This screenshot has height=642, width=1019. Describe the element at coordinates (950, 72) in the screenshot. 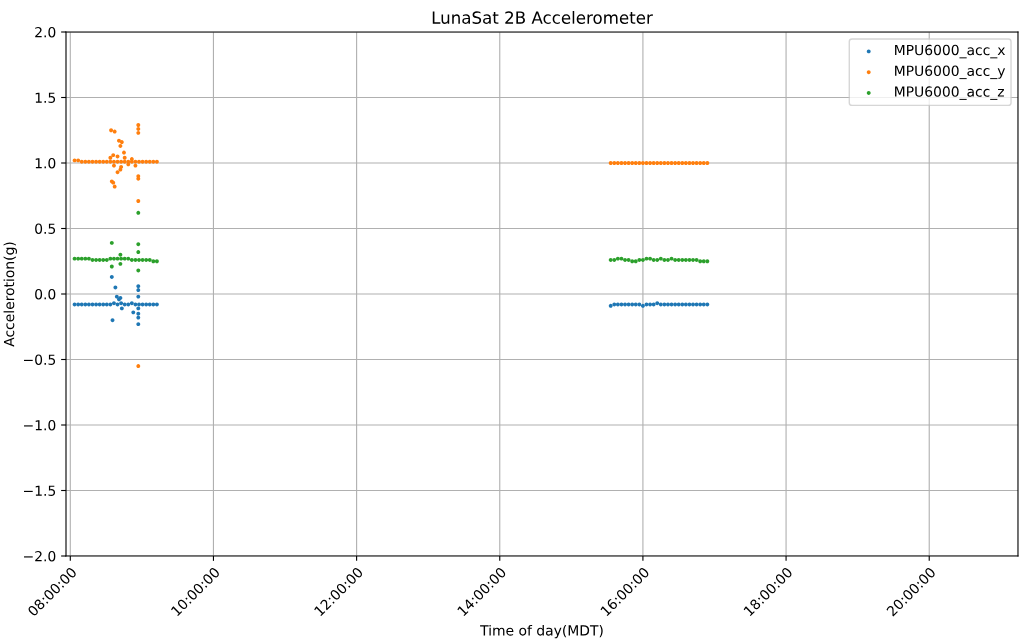

I see `legend-label: MPU6000_acc_y` at that location.